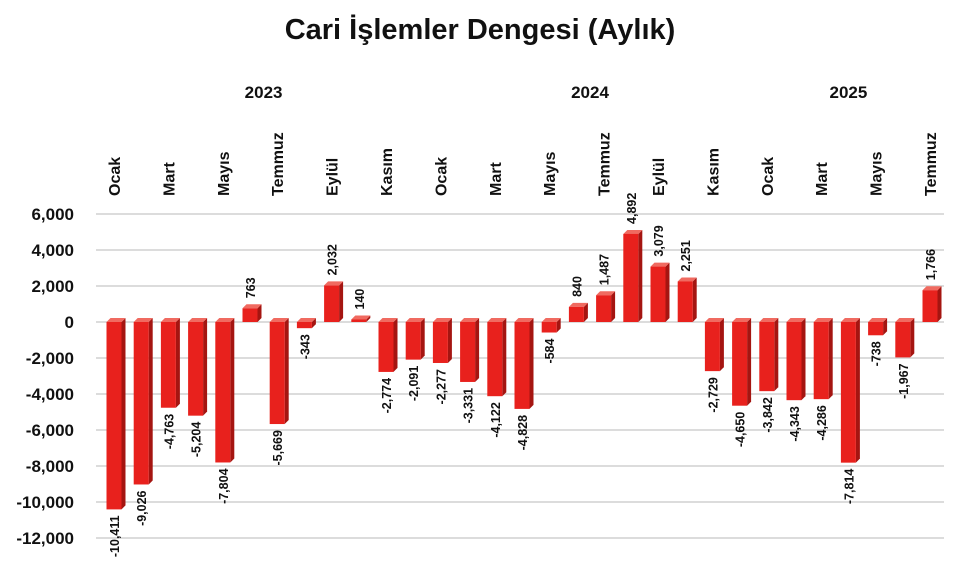  What do you see at coordinates (278, 447) in the screenshot?
I see `data-label: -5,669` at bounding box center [278, 447].